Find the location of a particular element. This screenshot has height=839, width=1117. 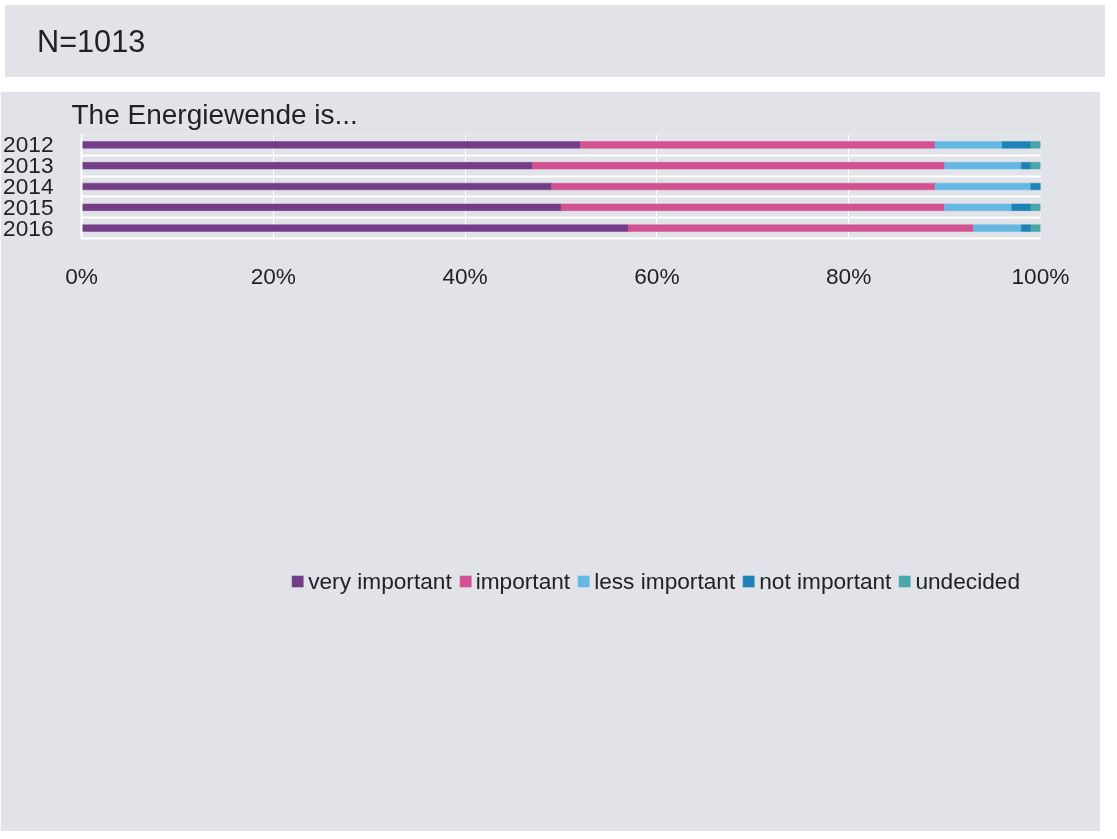

legend-label: very important is located at coordinates (380, 581).